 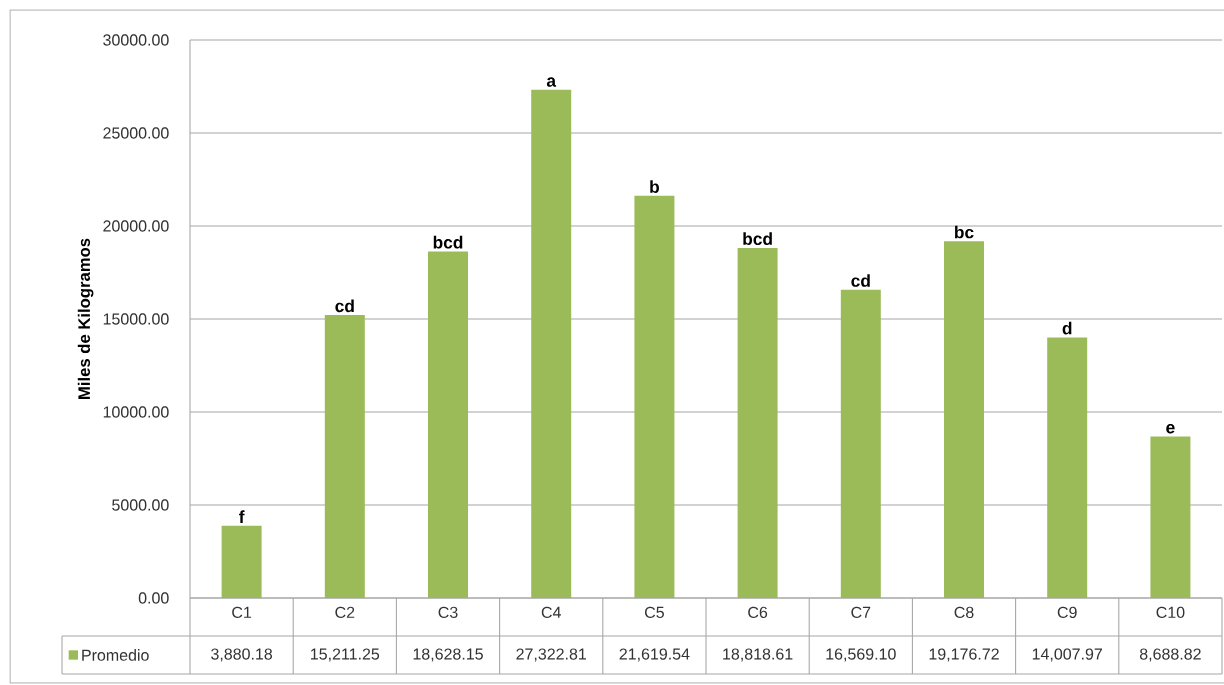 I want to click on data-label: 14,007.97, so click(x=1067, y=655).